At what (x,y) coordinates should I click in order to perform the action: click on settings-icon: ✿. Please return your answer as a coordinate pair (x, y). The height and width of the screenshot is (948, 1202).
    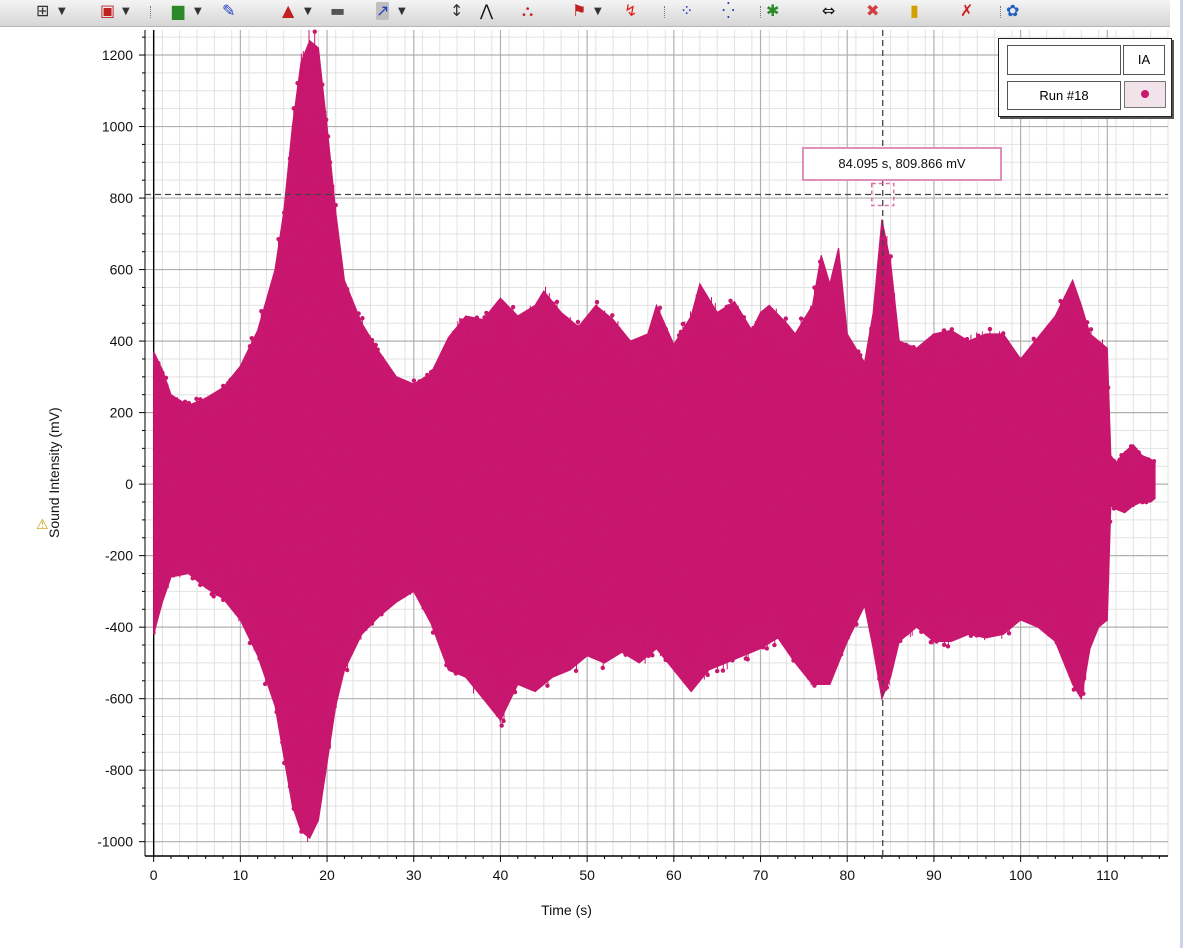
    Looking at the image, I should click on (1013, 10).